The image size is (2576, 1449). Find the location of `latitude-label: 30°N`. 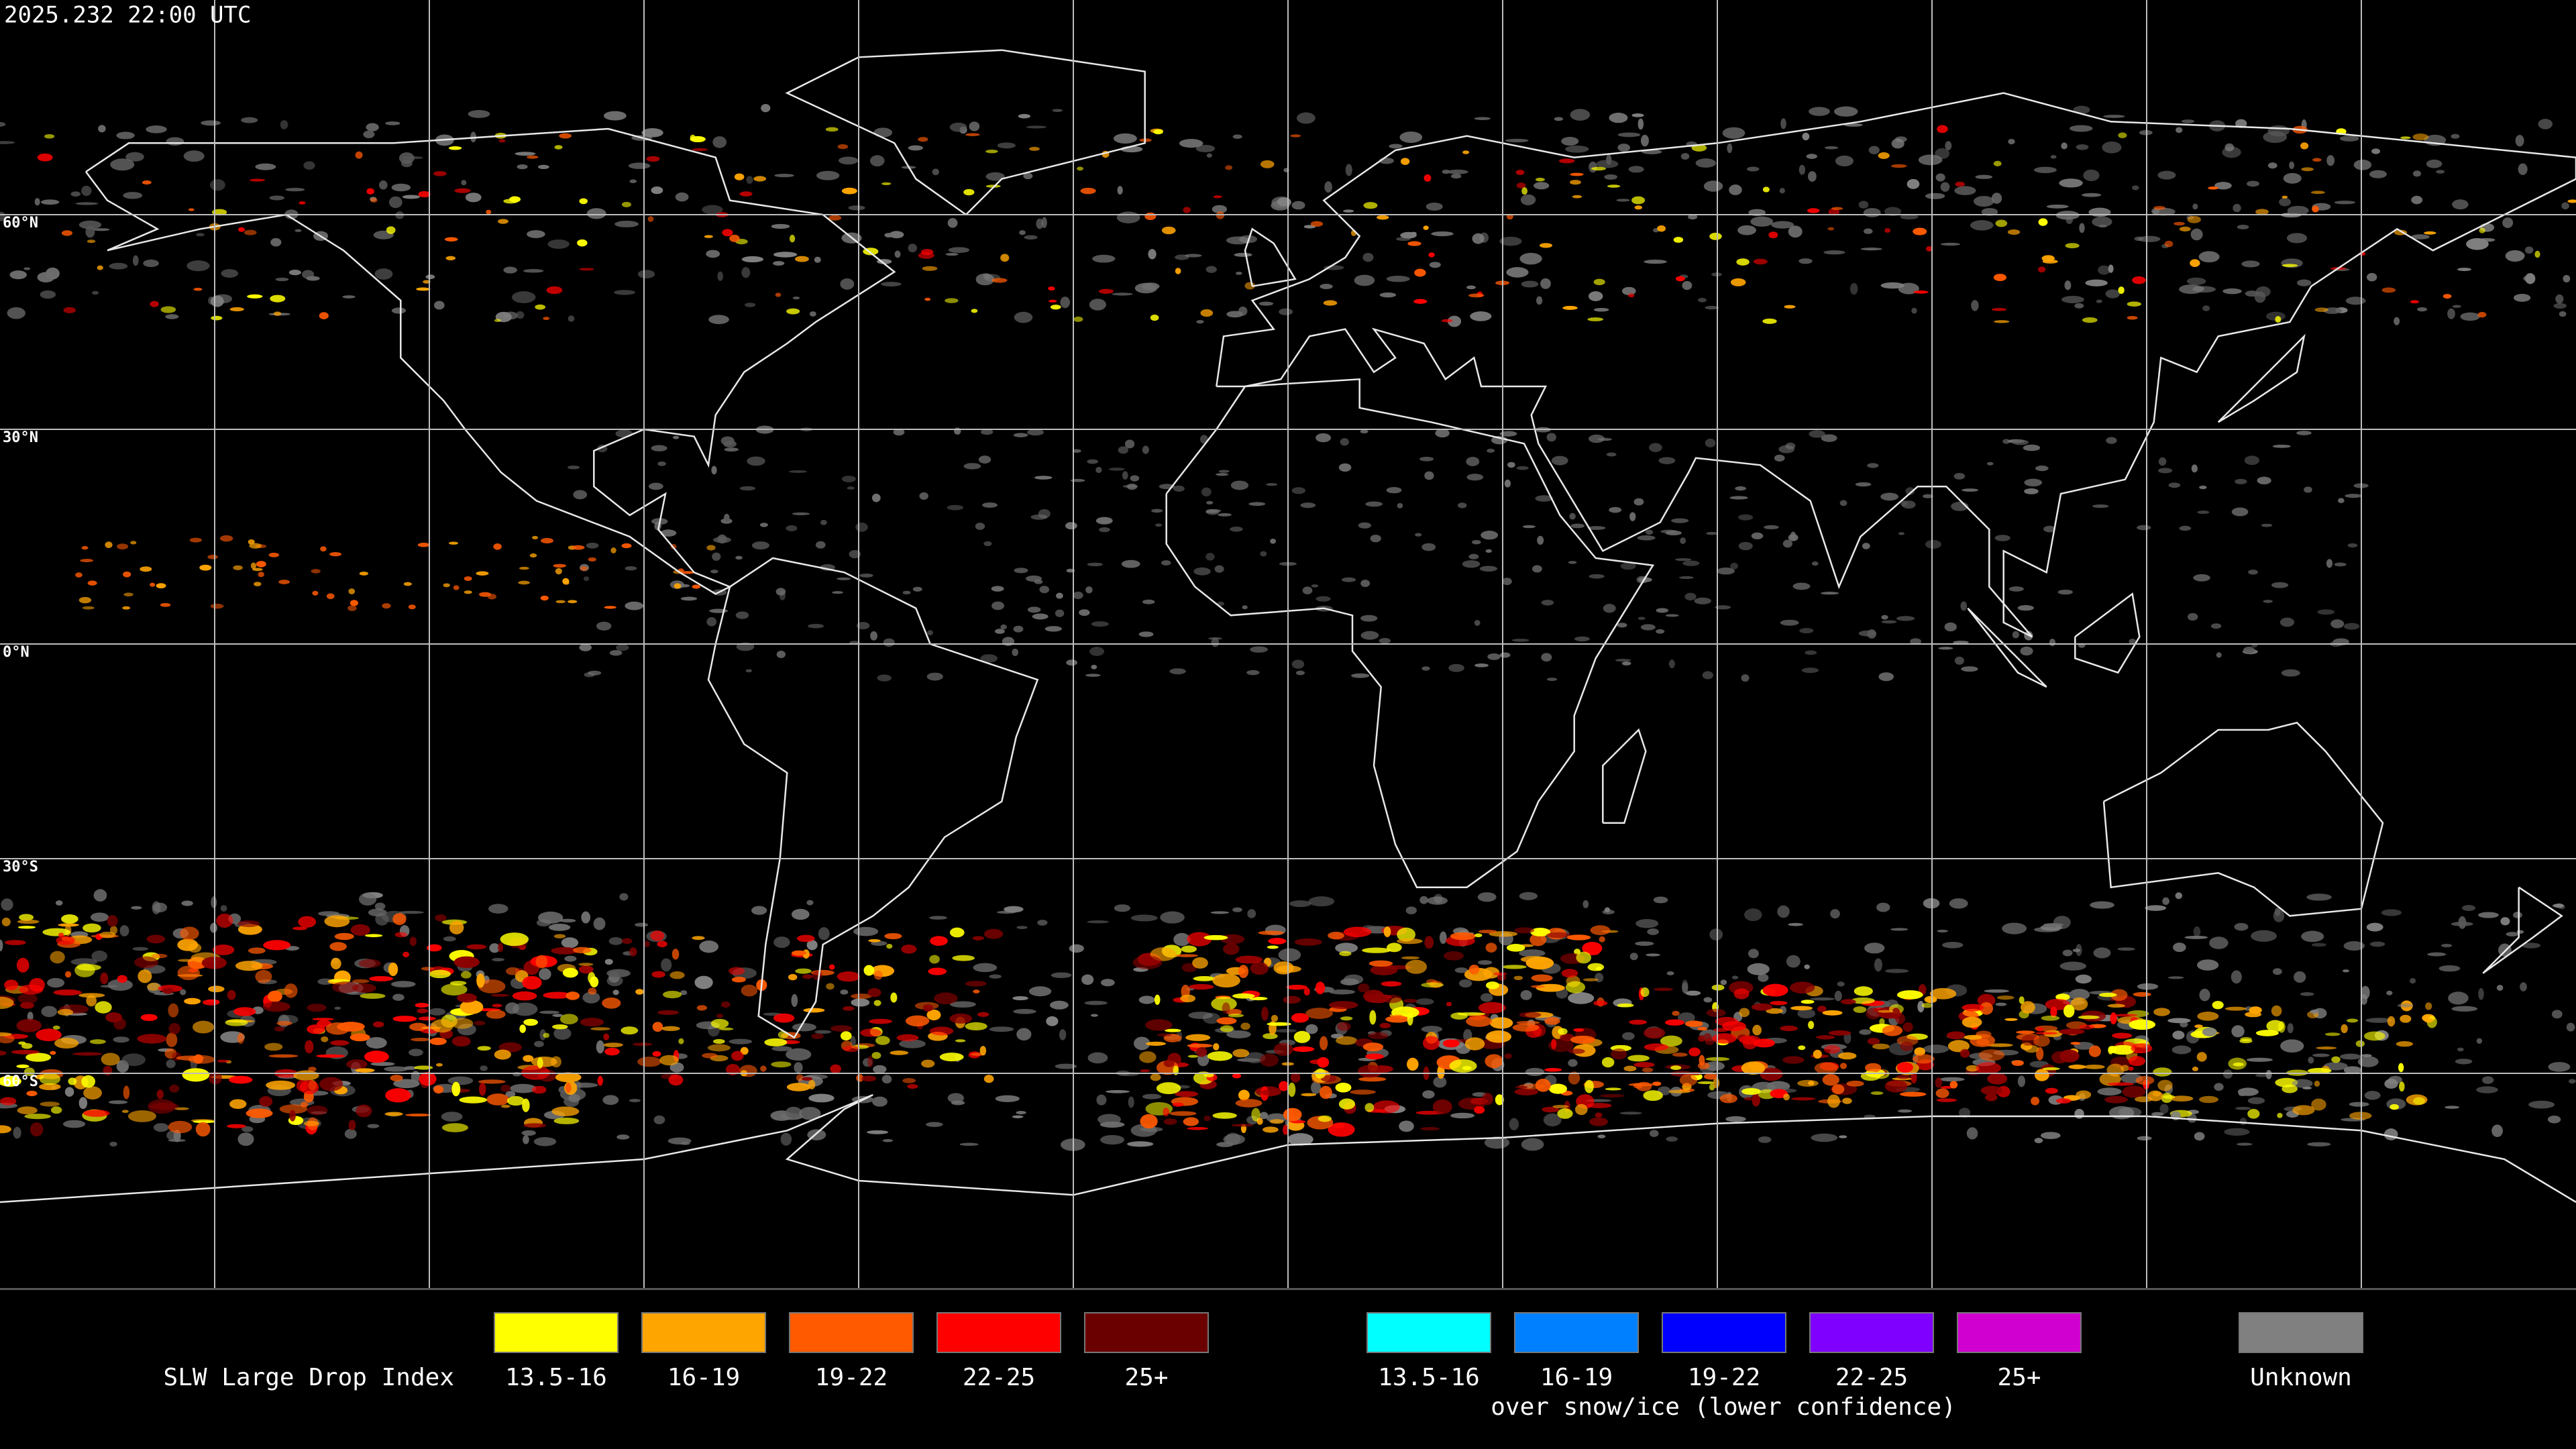

latitude-label: 30°N is located at coordinates (20, 437).